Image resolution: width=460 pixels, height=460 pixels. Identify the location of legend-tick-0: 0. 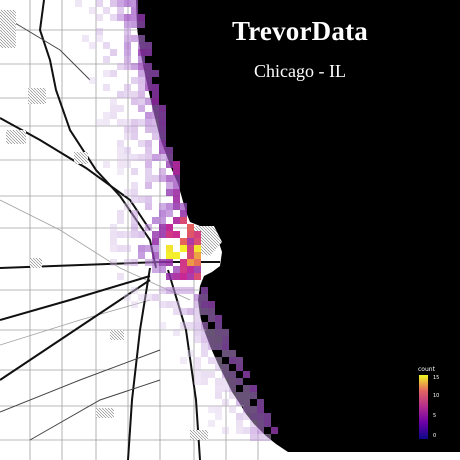
(435, 436).